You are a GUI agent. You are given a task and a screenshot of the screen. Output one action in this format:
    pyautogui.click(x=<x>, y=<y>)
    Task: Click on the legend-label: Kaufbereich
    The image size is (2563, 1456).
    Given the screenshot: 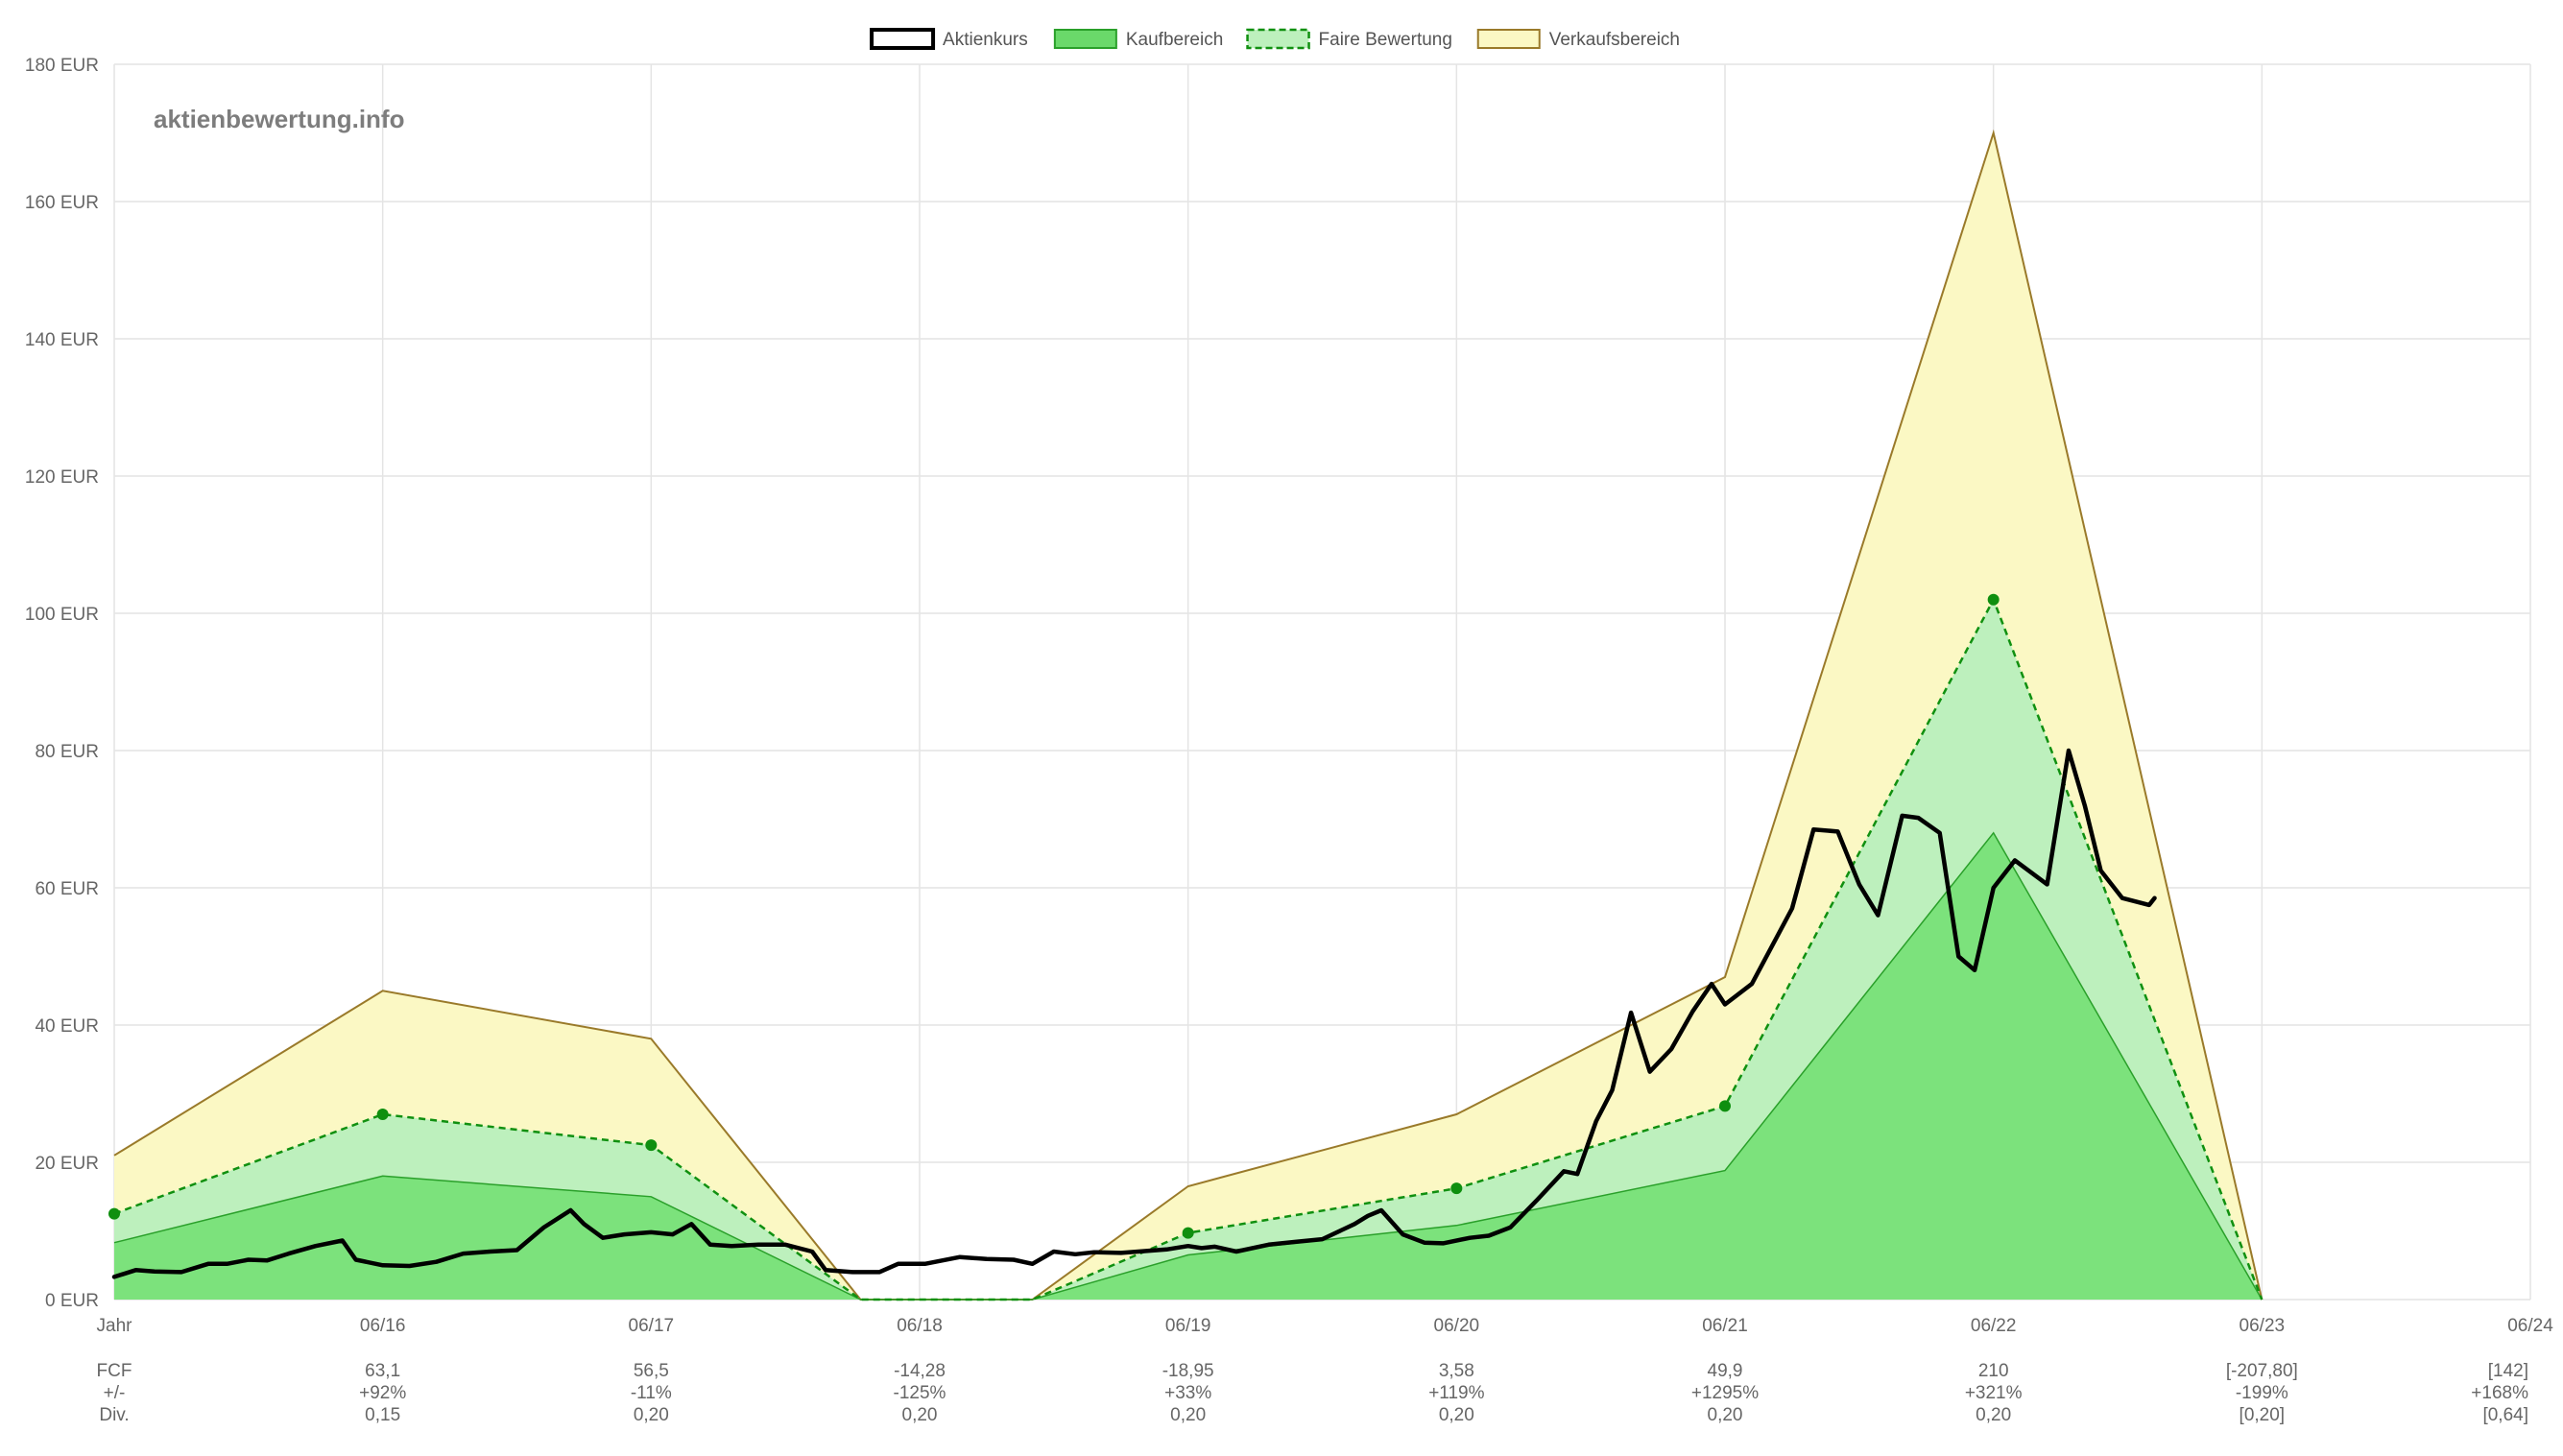 What is the action you would take?
    pyautogui.click(x=1174, y=40)
    